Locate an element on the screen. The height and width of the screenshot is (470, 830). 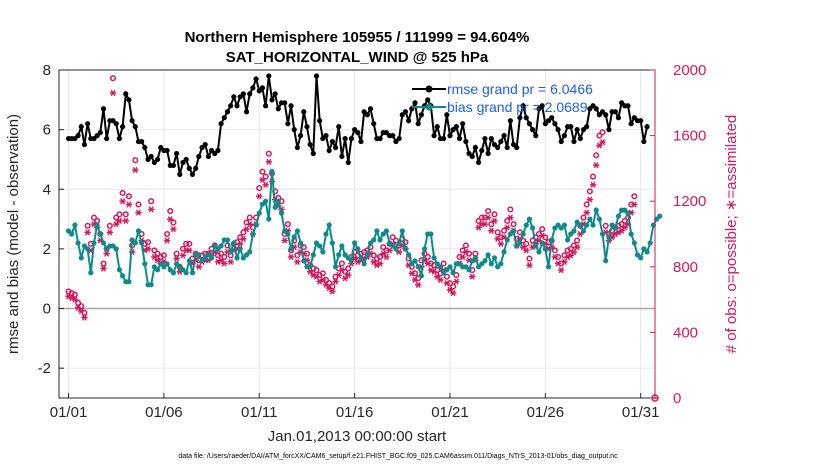
y-axis-right-label: # of obs: o=possible; ∗=assimilated is located at coordinates (731, 234).